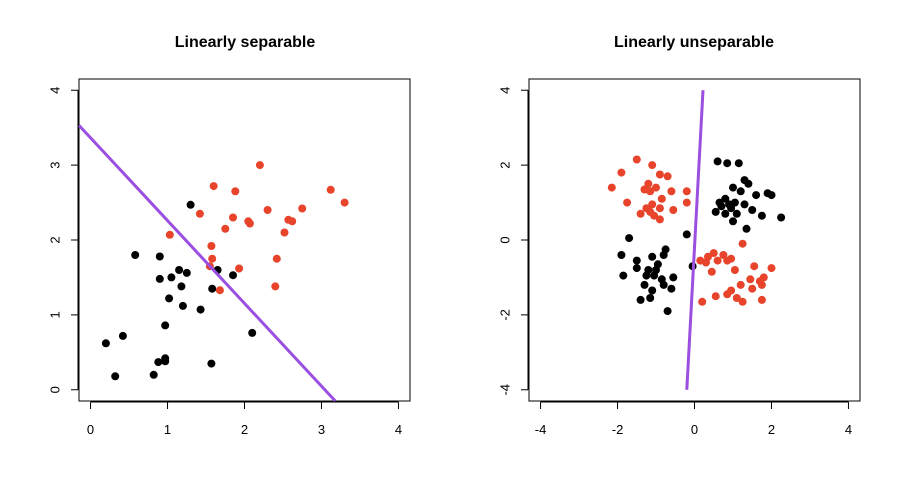  I want to click on x-tick-label: 2, so click(244, 429).